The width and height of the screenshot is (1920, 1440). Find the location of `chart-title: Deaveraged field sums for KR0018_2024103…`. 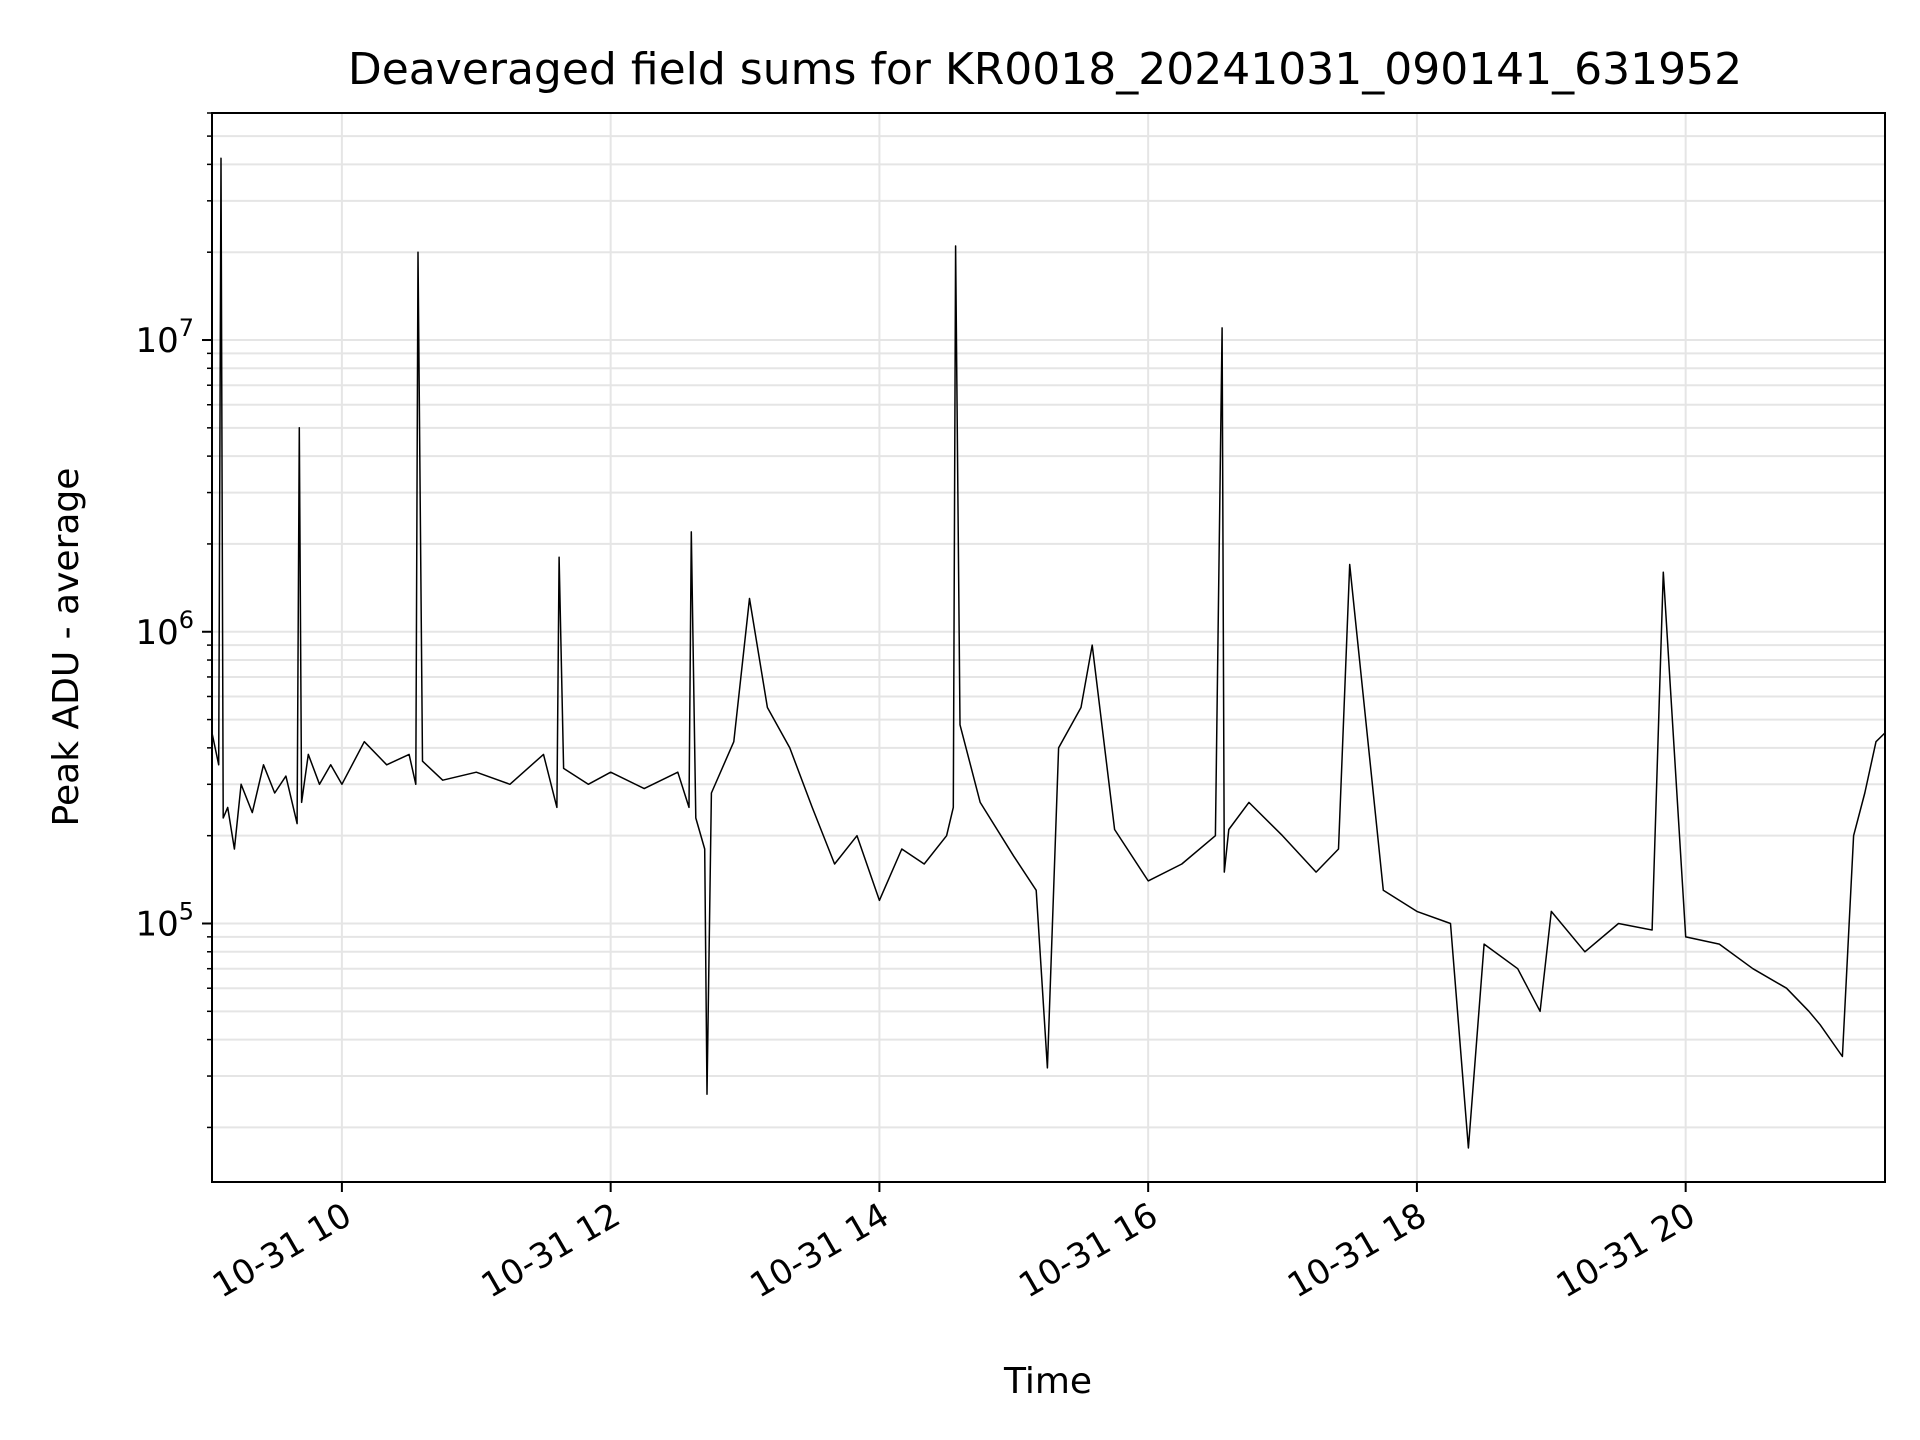

chart-title: Deaveraged field sums for KR0018_2024103… is located at coordinates (1045, 69).